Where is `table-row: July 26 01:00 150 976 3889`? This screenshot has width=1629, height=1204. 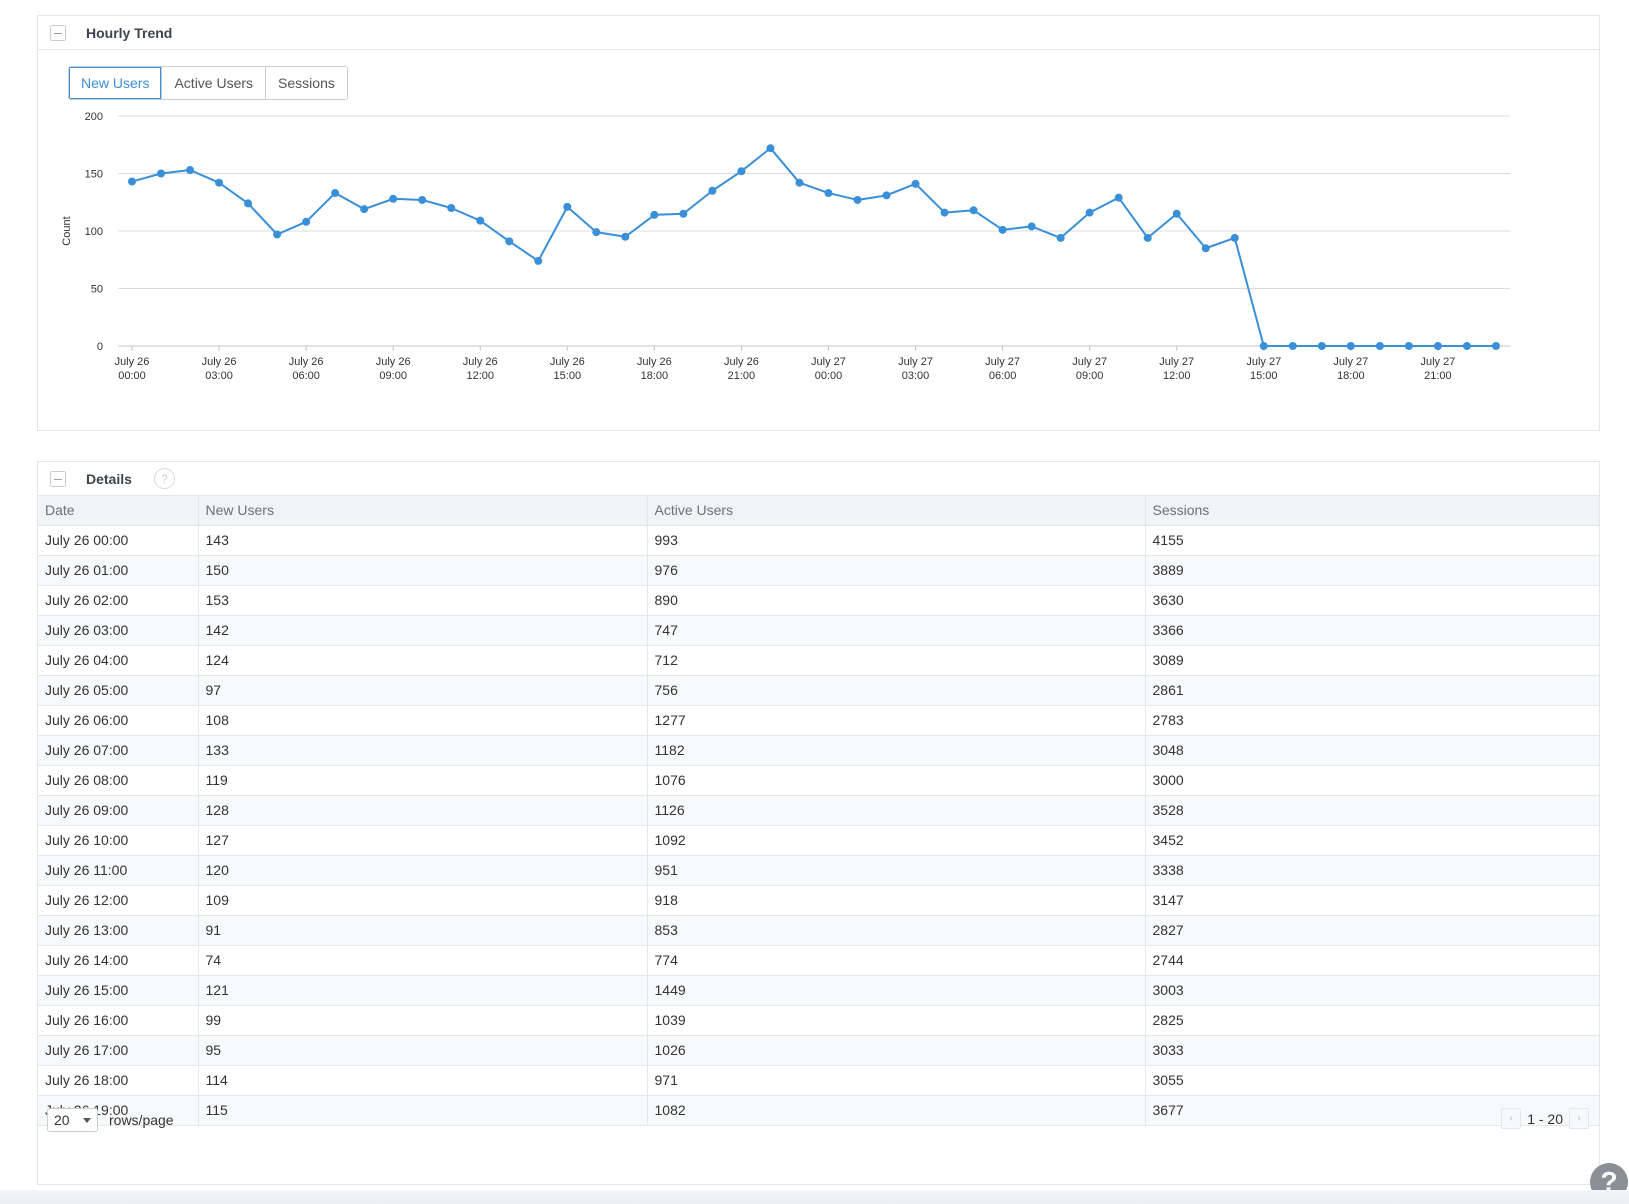 table-row: July 26 01:00 150 976 3889 is located at coordinates (818, 570).